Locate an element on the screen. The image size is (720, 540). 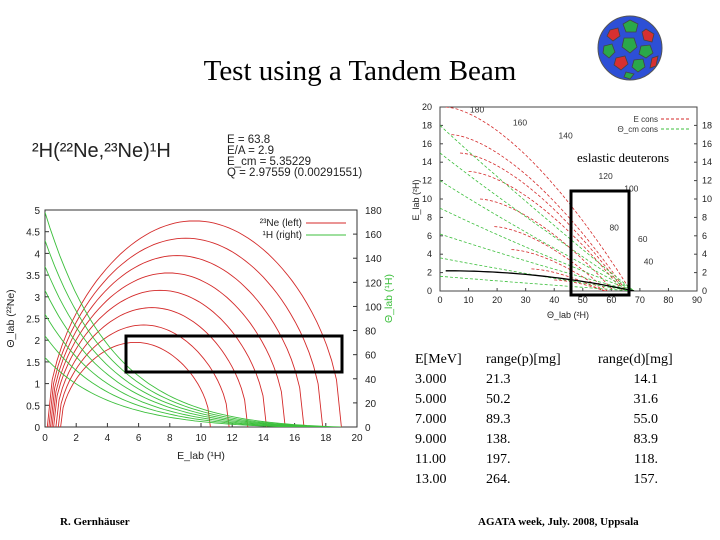
contour-label: 180 is located at coordinates (477, 110).